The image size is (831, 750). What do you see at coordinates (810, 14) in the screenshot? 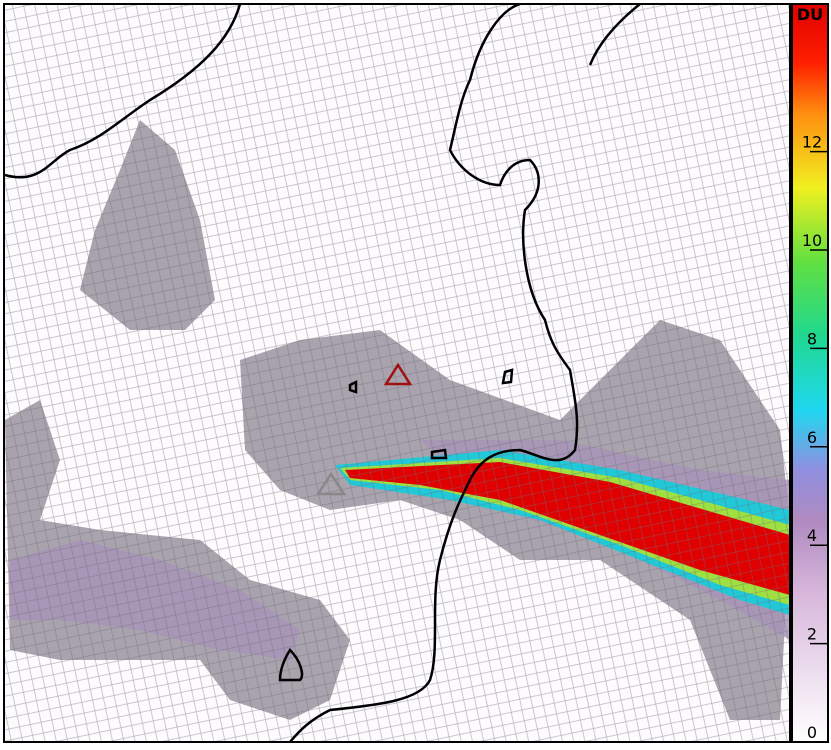
I see `colorbar-label: DU` at bounding box center [810, 14].